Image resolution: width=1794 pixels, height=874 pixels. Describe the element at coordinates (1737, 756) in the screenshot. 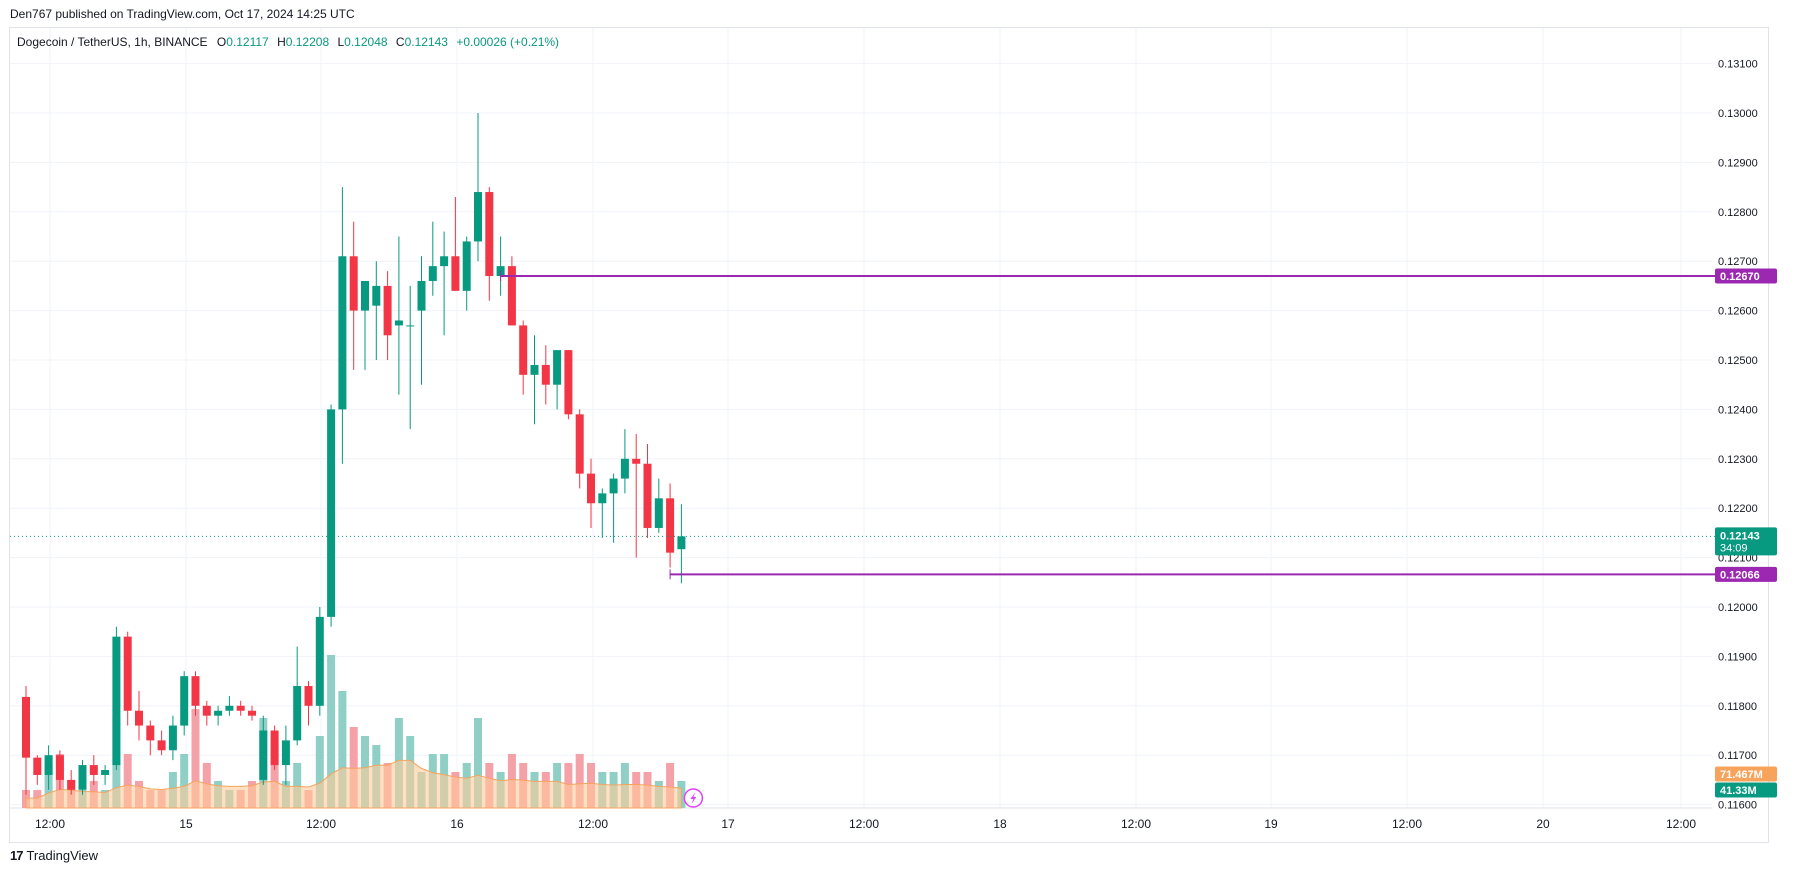

I see `y-tick-label: 0.11700` at that location.